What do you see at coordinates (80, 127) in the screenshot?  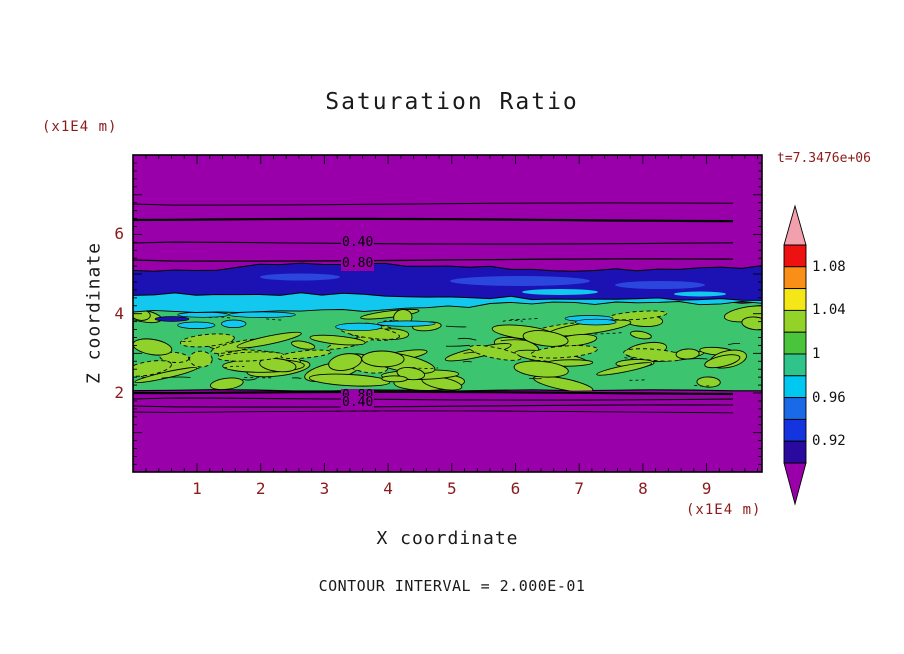 I see `y-axis-unit: (x1E4 m)` at bounding box center [80, 127].